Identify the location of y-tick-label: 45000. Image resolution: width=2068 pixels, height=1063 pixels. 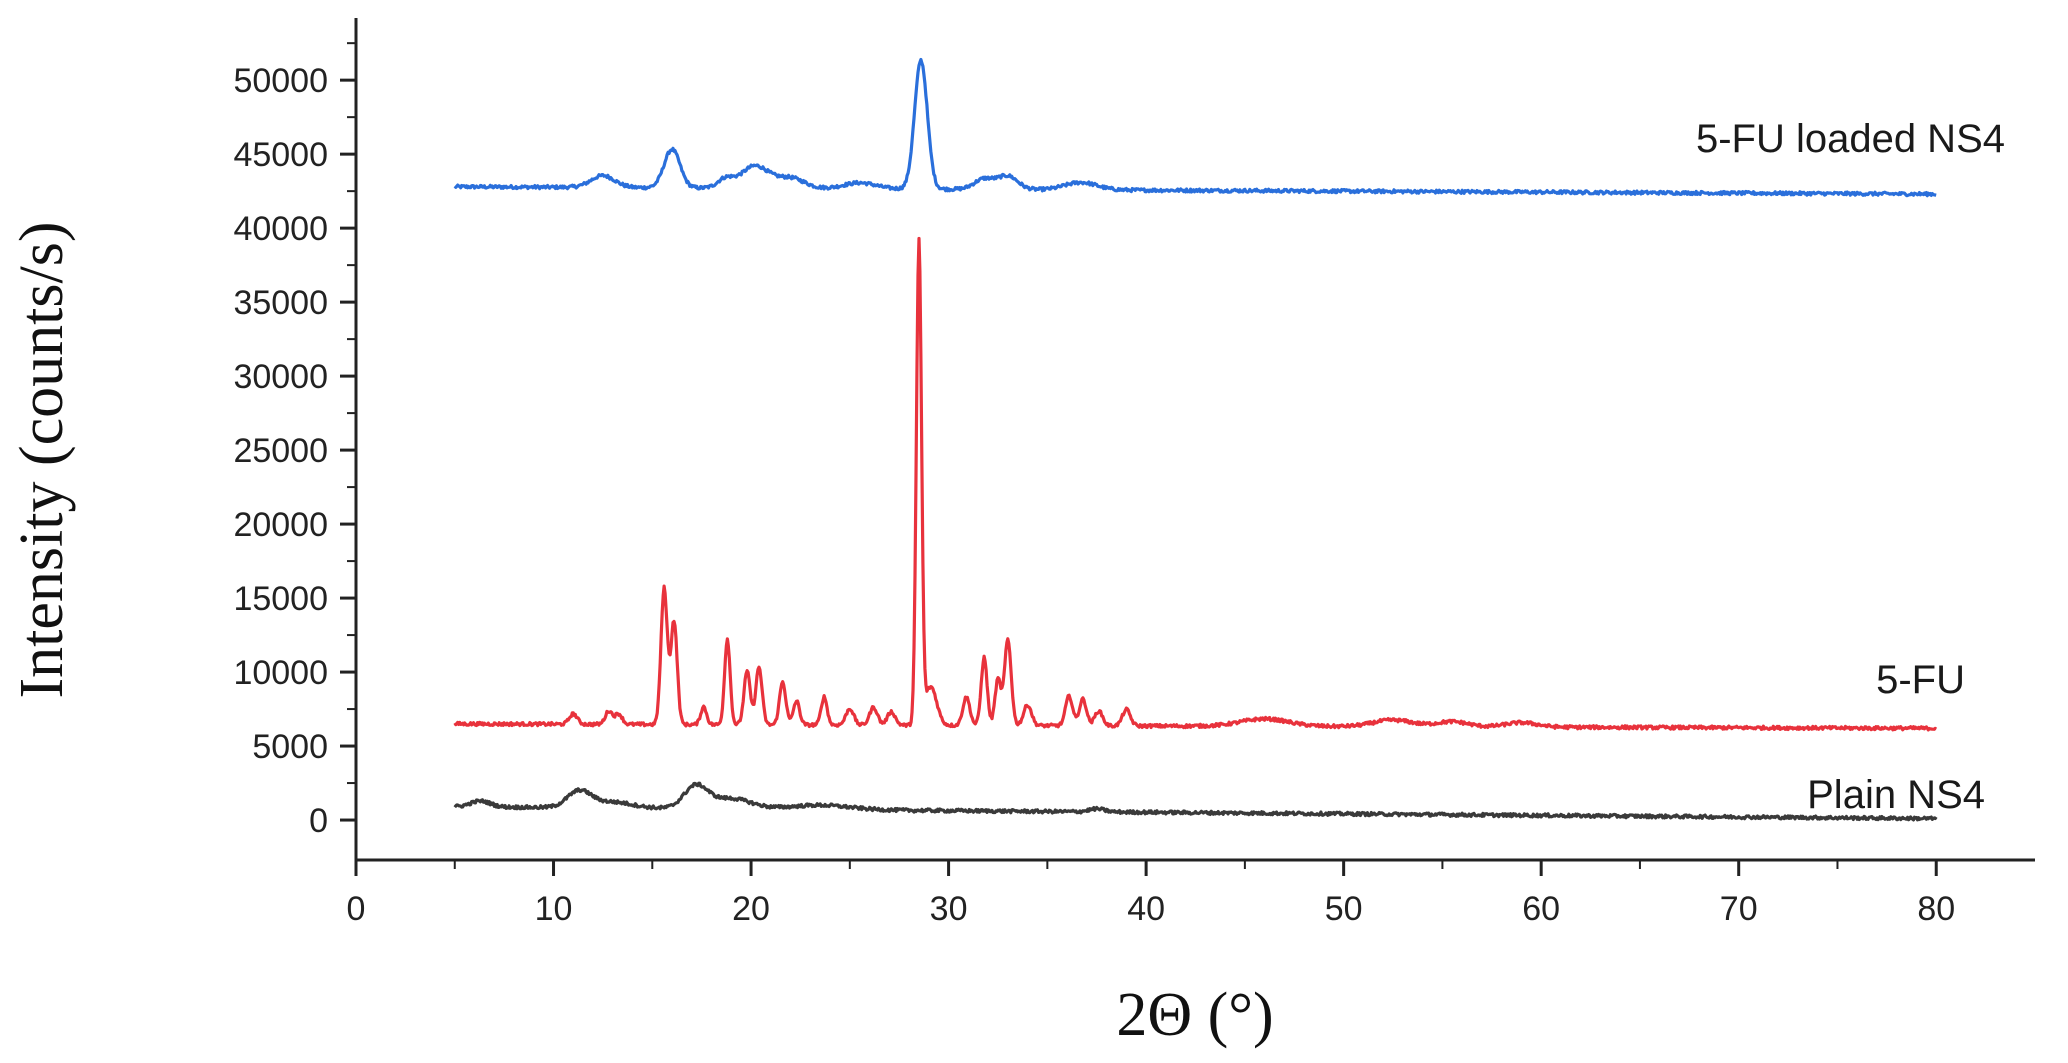
(280, 155).